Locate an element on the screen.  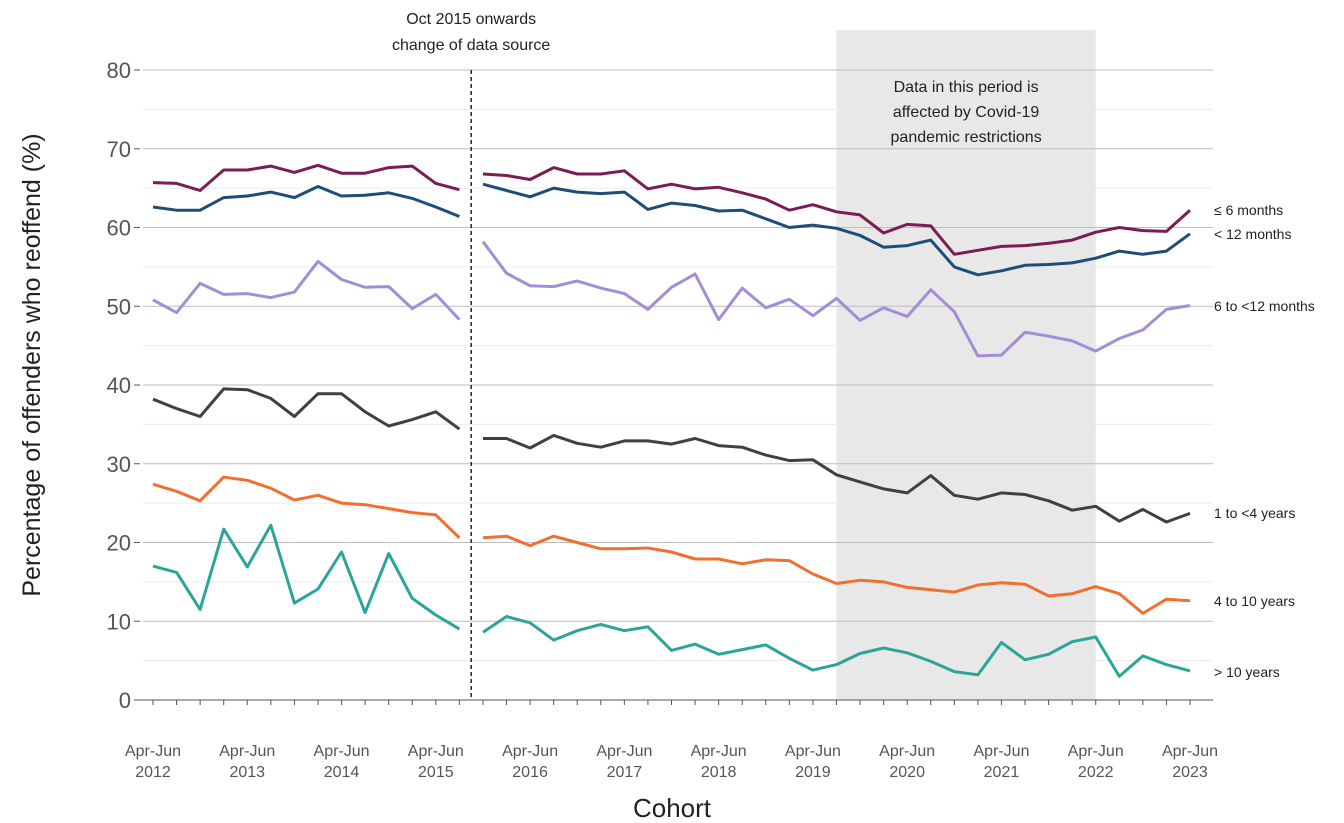
x-tick-label: 2021 is located at coordinates (1002, 772).